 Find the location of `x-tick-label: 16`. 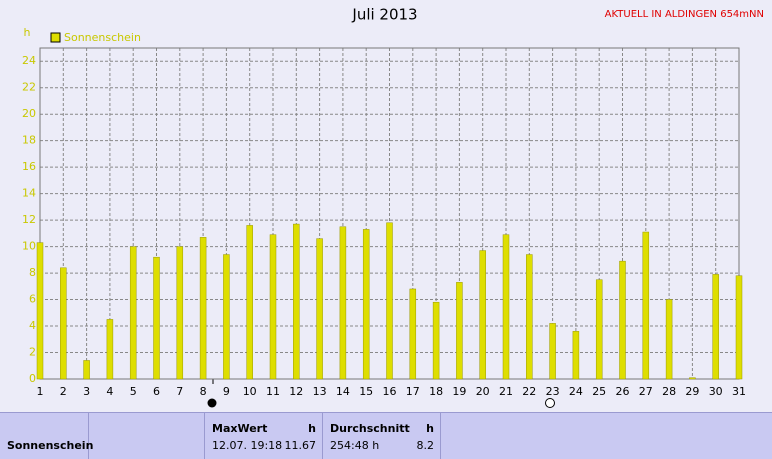

x-tick-label: 16 is located at coordinates (390, 391).